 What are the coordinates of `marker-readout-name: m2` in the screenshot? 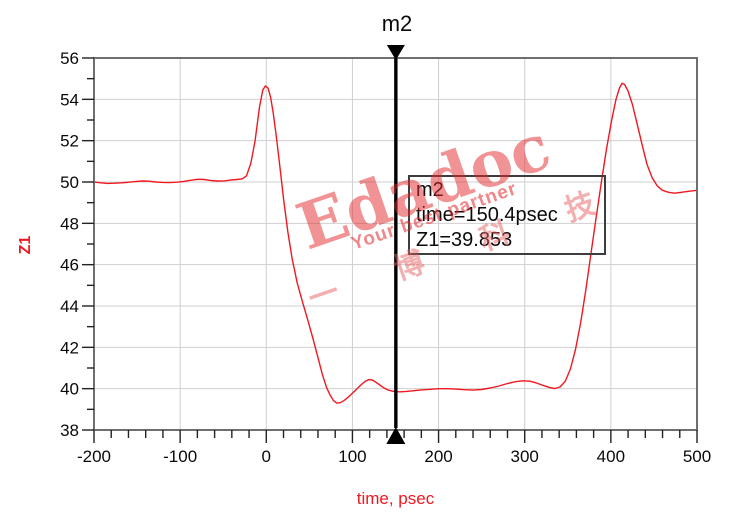 It's located at (430, 190).